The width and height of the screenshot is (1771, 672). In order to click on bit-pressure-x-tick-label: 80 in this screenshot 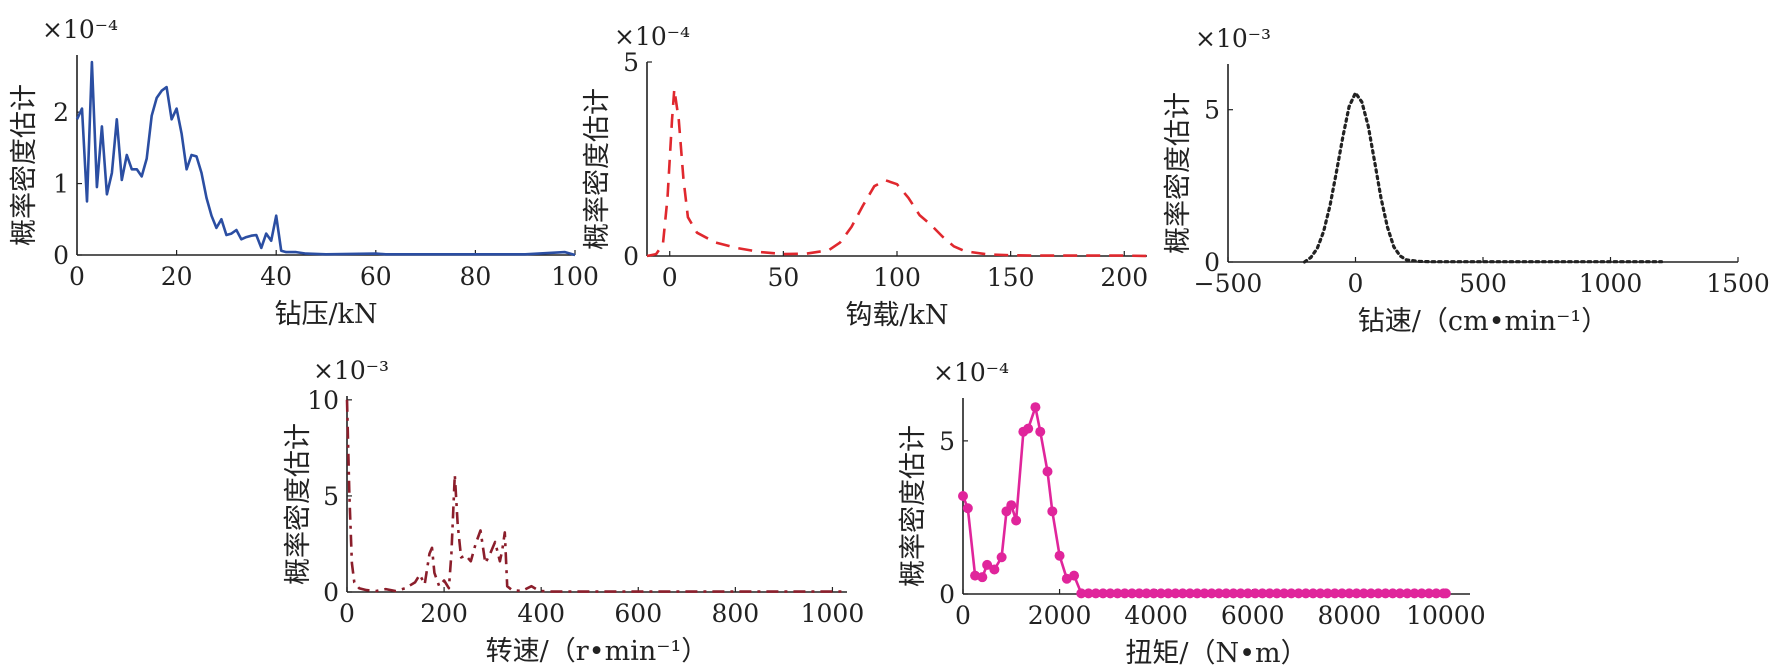, I will do `click(475, 276)`.